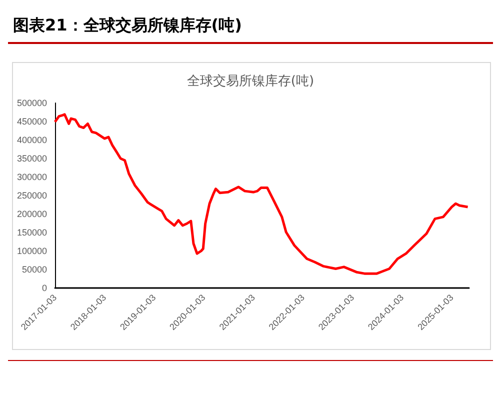 Image resolution: width=501 pixels, height=393 pixels. Describe the element at coordinates (31, 233) in the screenshot. I see `y-tick-label: 150000` at that location.